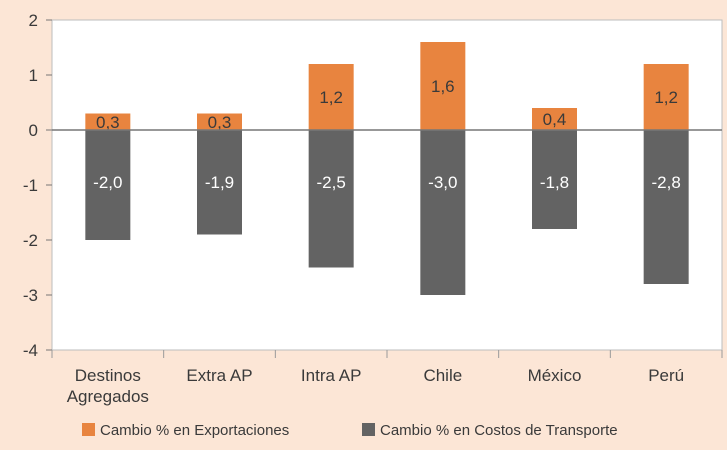 This screenshot has width=727, height=450. I want to click on category-label: Destinos, so click(108, 375).